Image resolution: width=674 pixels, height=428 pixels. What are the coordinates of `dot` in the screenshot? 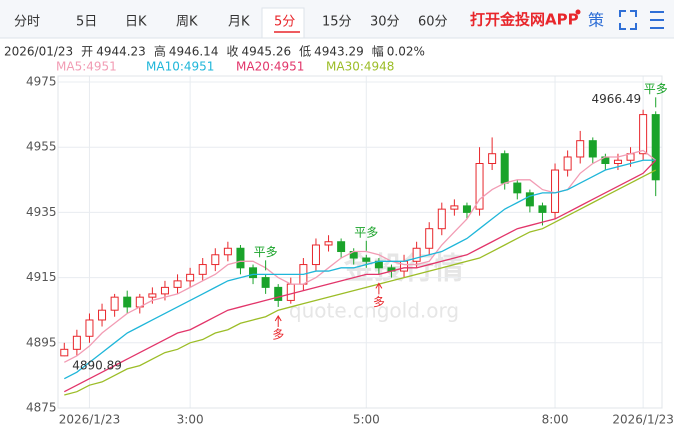 It's located at (578, 12).